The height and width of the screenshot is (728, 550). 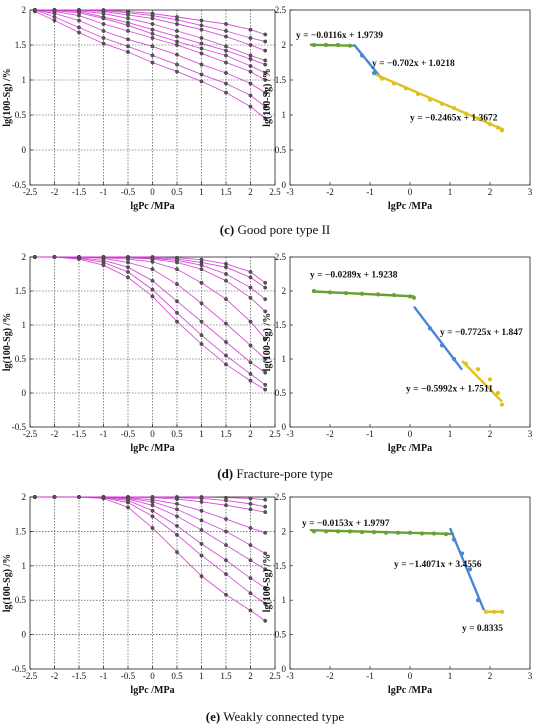 I want to click on fit-equation-2: y = −0.702x + 1.0218, so click(x=413, y=64).